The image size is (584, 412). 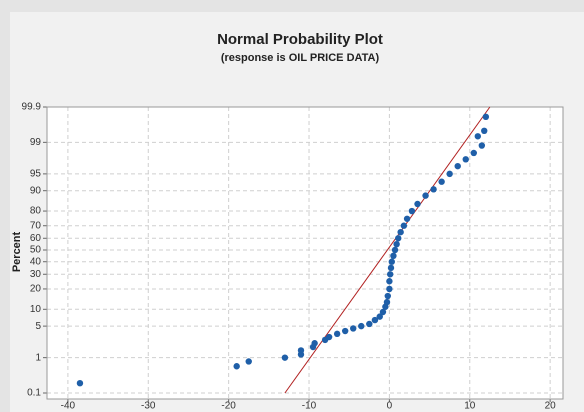 I want to click on y-tick-label: 40, so click(x=36, y=261).